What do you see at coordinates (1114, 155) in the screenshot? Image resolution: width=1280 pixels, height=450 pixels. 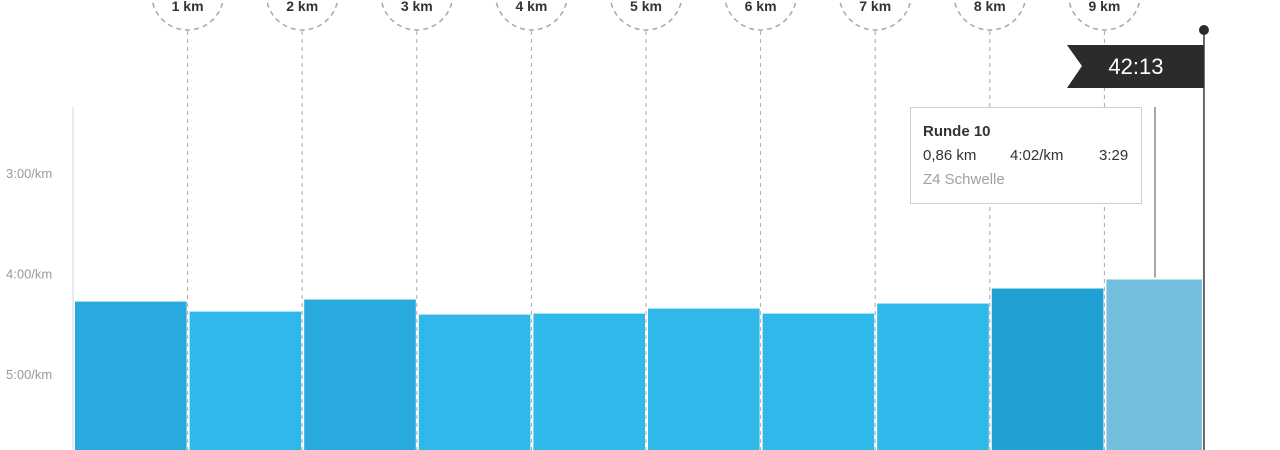 I see `tooltip-duration: 3:29` at bounding box center [1114, 155].